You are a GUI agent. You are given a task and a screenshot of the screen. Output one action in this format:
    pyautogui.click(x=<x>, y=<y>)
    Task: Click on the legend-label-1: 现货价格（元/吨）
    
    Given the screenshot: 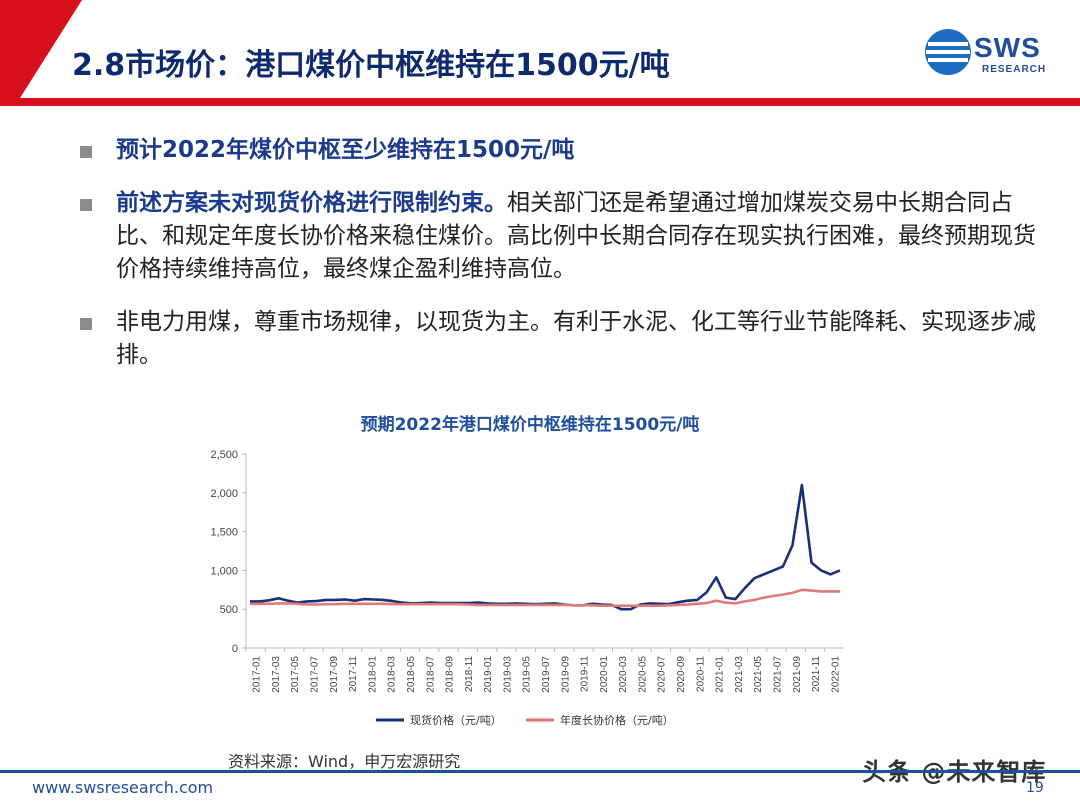 What is the action you would take?
    pyautogui.click(x=456, y=720)
    